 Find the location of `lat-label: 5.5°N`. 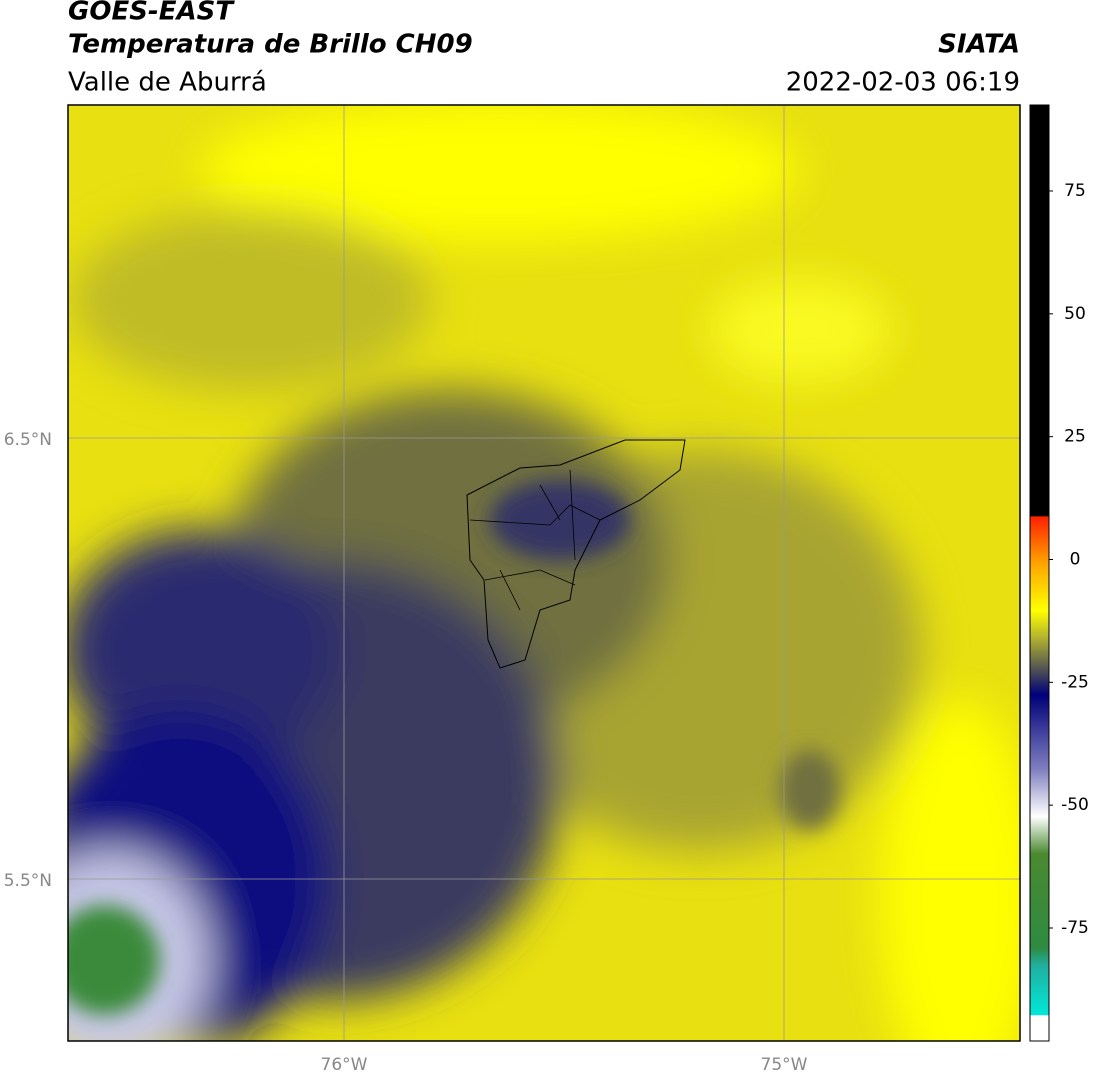

lat-label: 5.5°N is located at coordinates (28, 881).